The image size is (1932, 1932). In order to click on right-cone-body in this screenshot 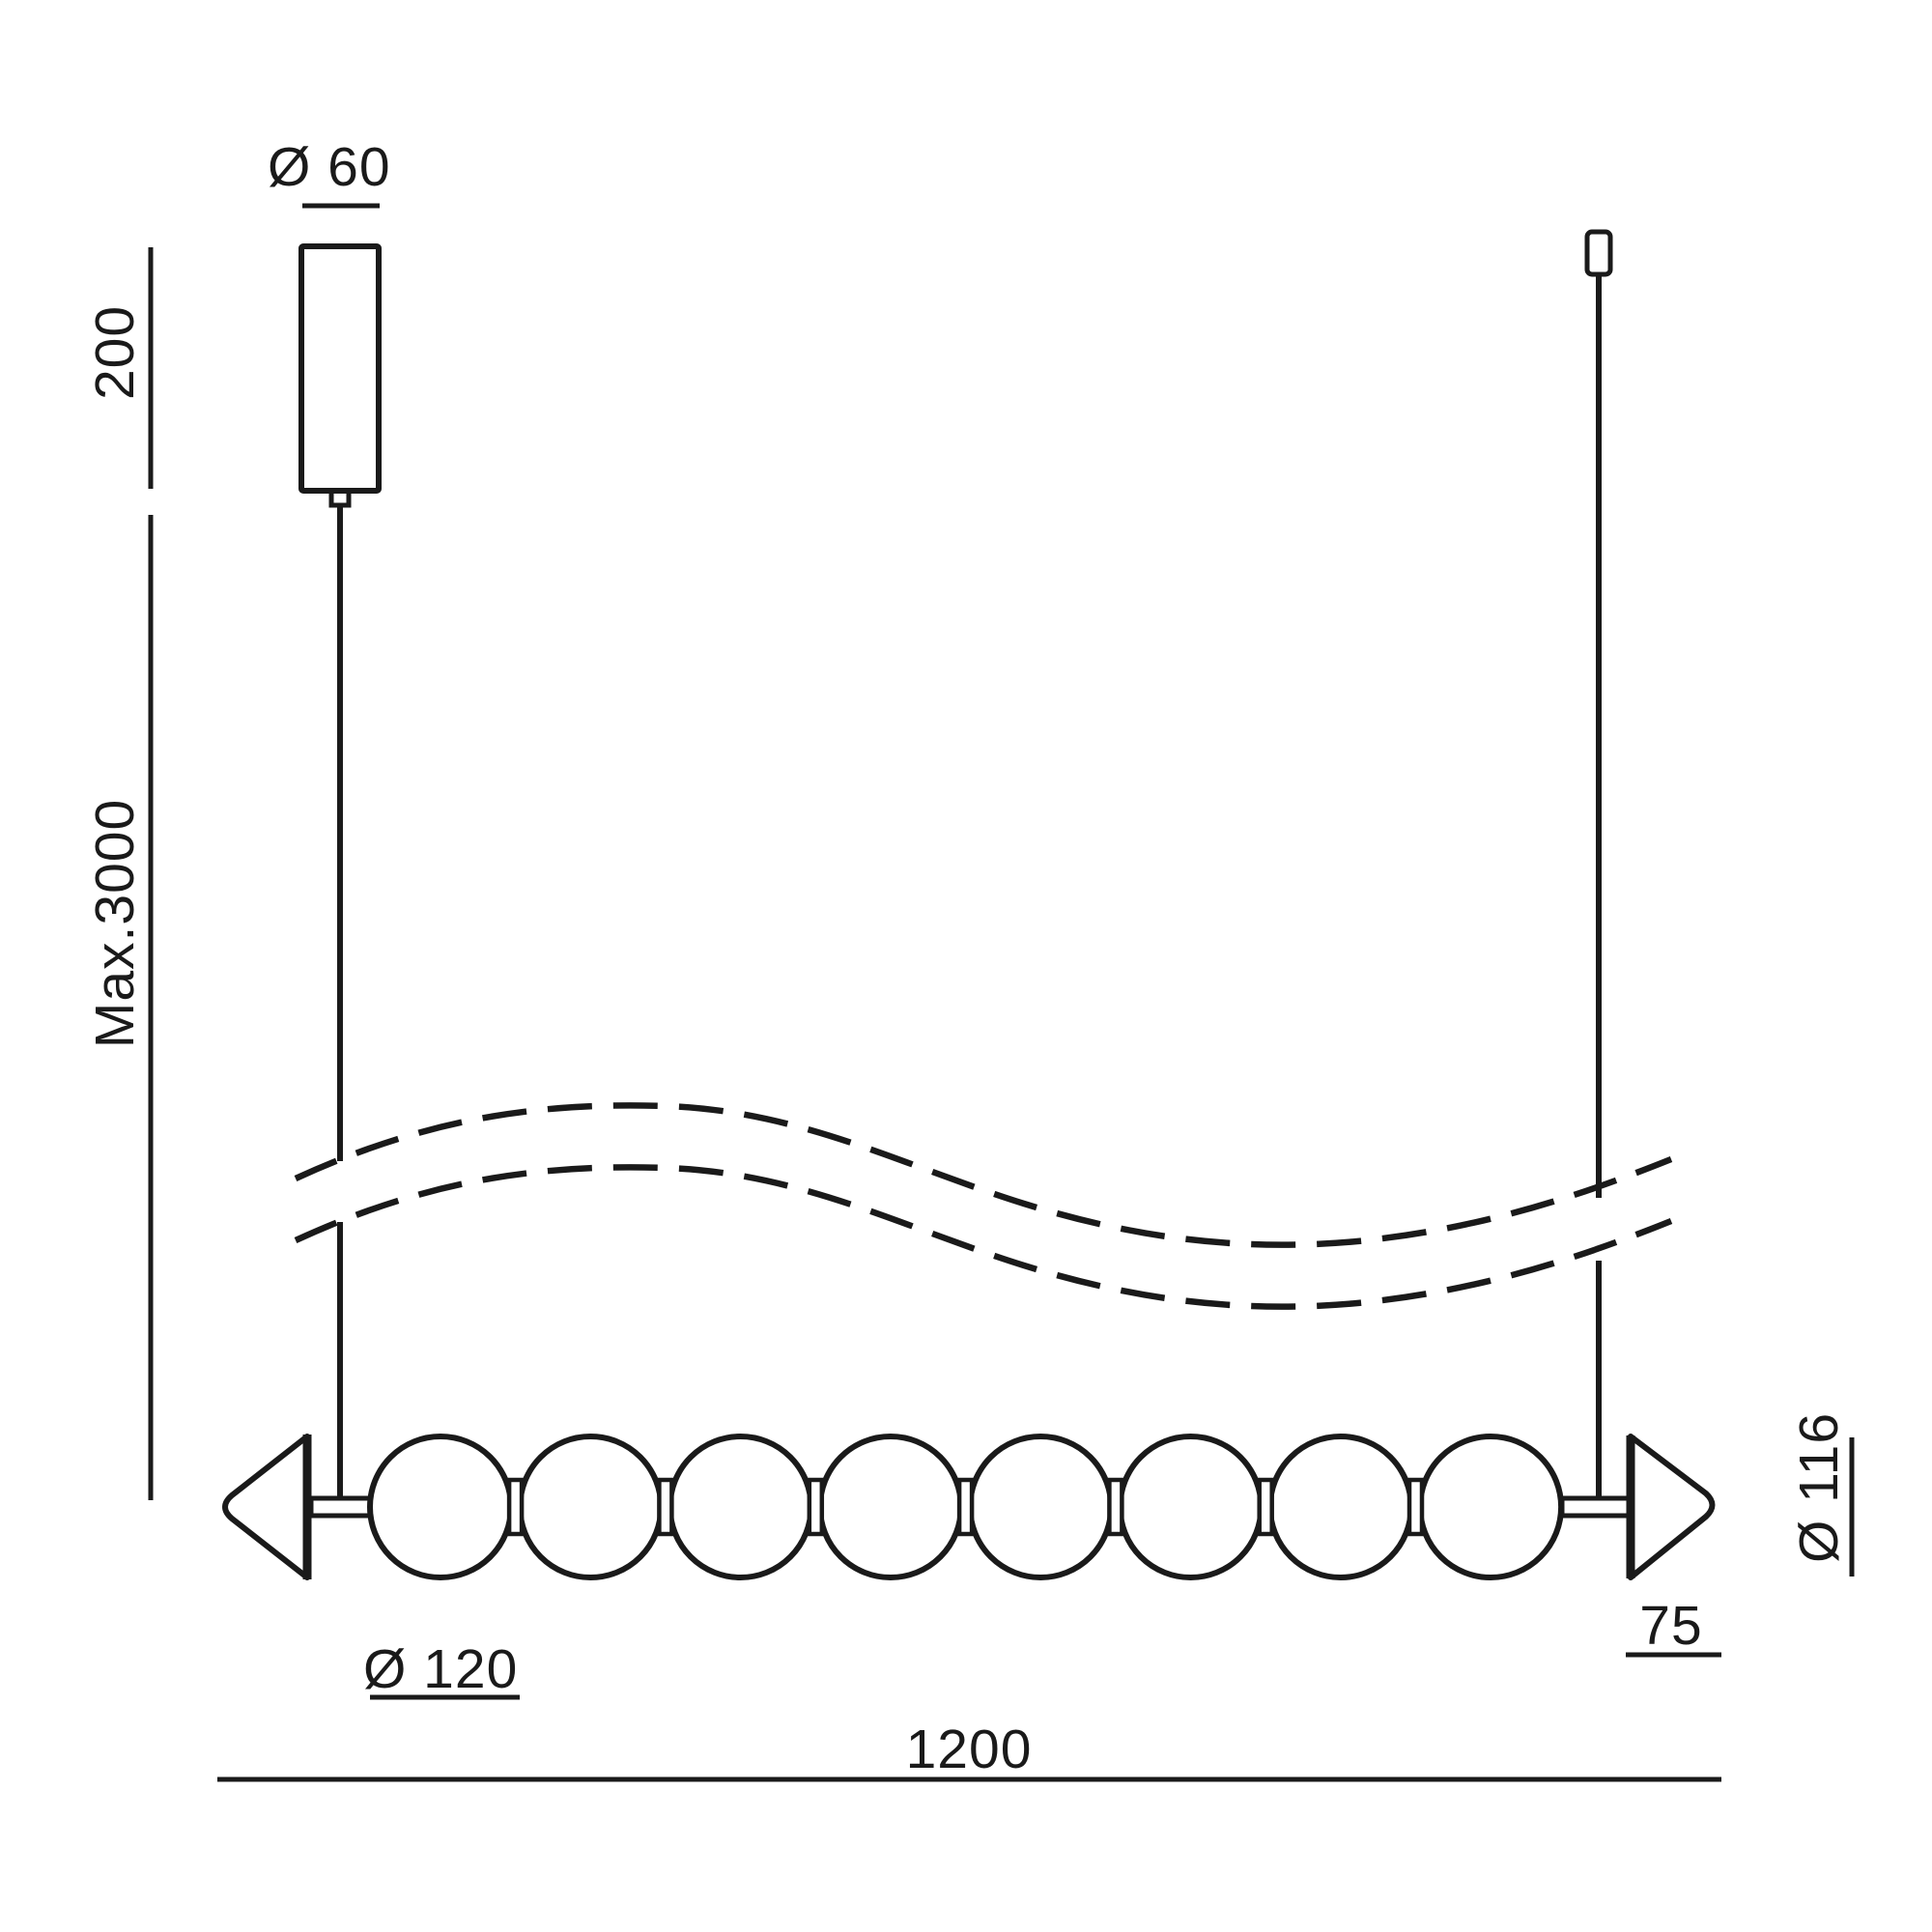, I will do `click(1672, 1507)`.